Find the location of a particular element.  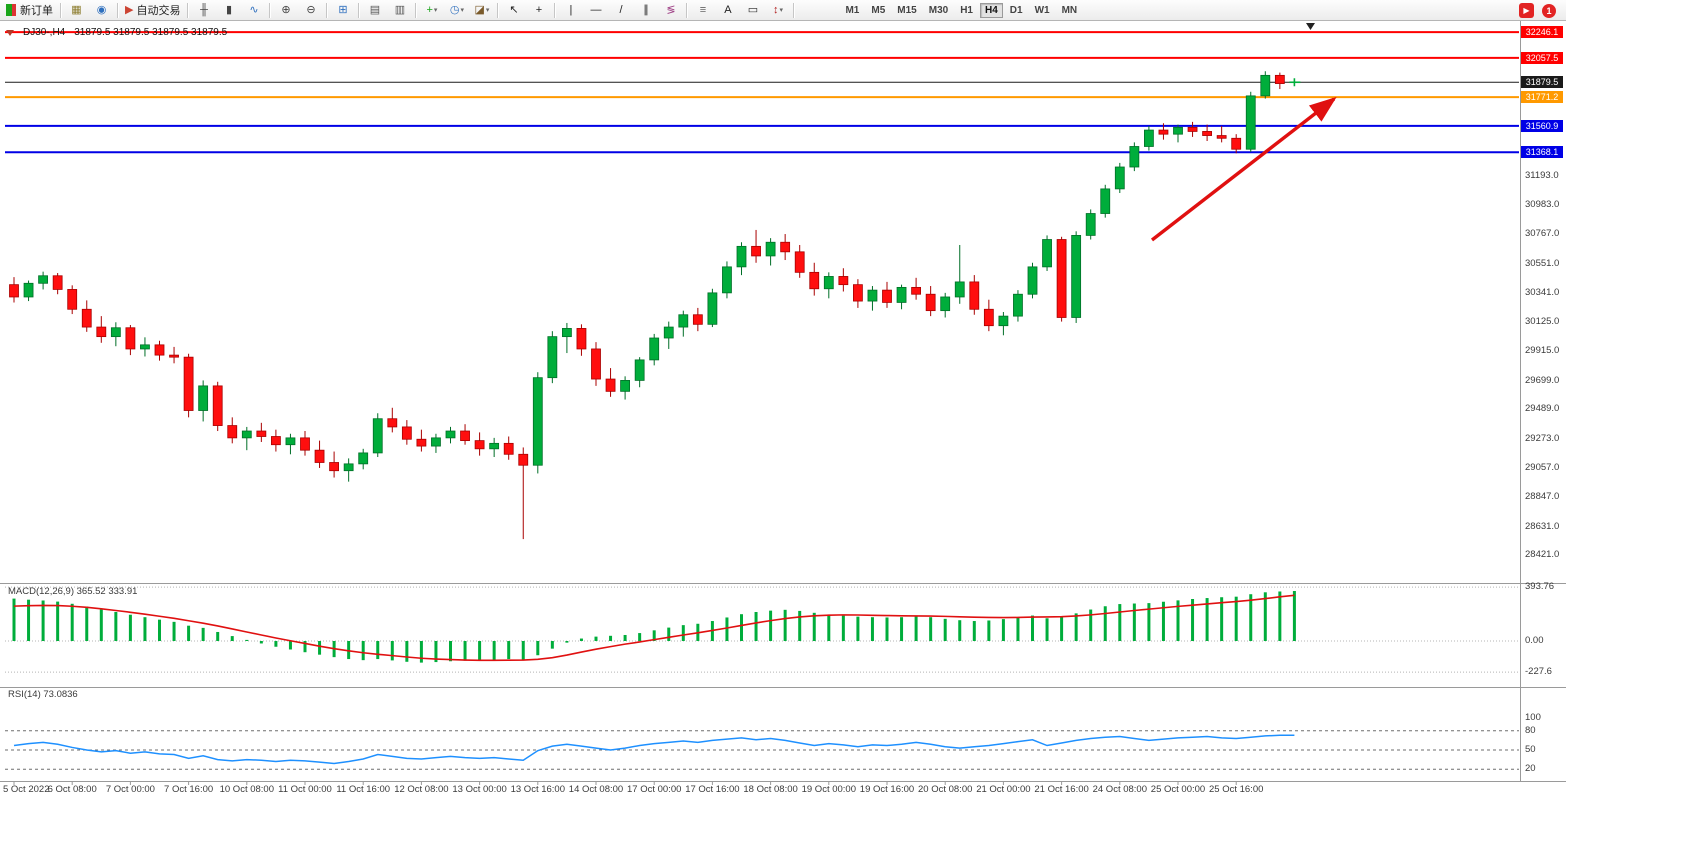

alerts-icon: ◉ is located at coordinates (101, 9).